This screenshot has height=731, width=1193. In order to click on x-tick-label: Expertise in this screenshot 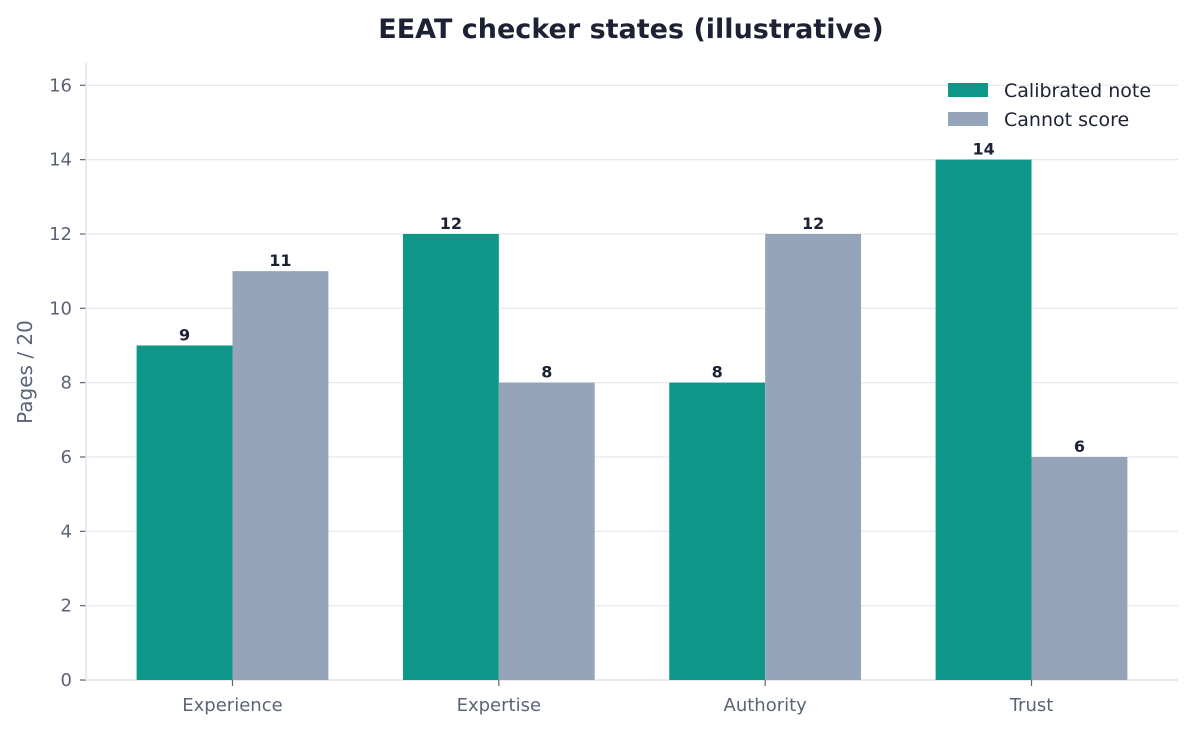, I will do `click(499, 705)`.